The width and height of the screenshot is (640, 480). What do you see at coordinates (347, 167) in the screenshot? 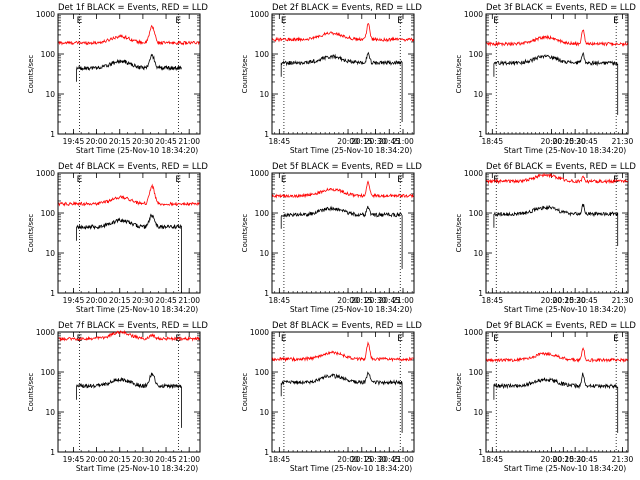
I see `panel-title: Det 5f BLACK = Events, RED = LLD` at bounding box center [347, 167].